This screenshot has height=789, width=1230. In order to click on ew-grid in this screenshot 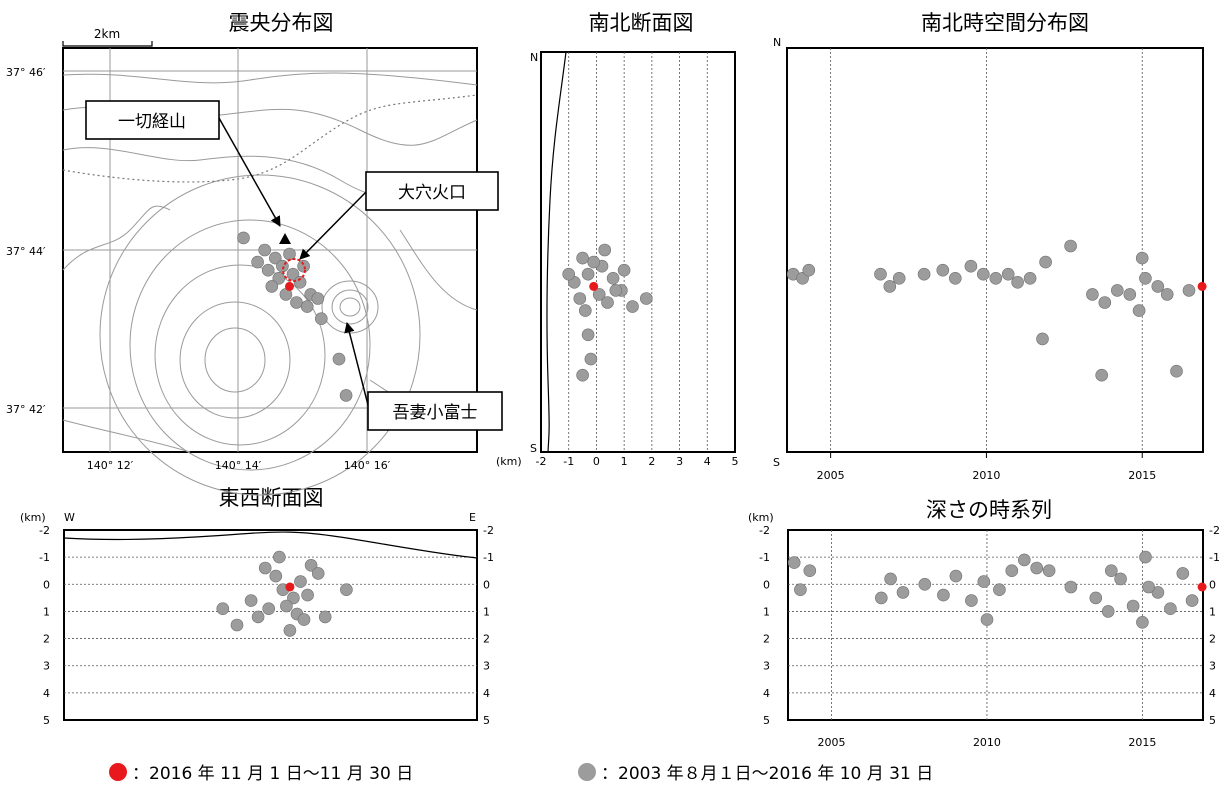, I will do `click(270, 625)`.